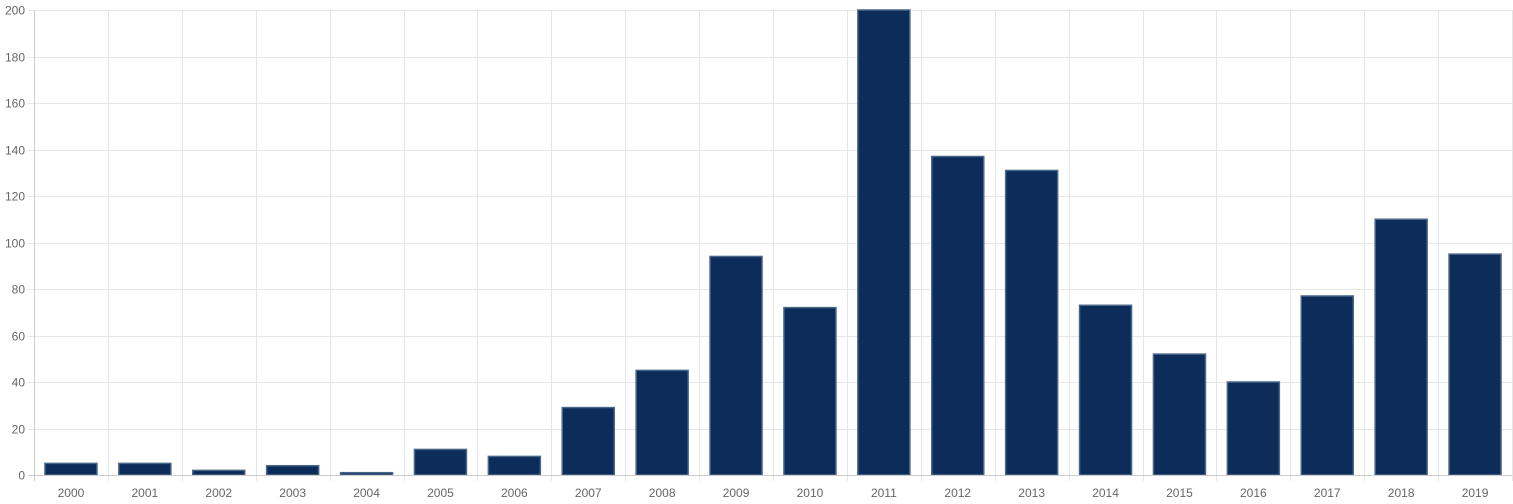 The image size is (1513, 504). Describe the element at coordinates (1031, 322) in the screenshot. I see `bar-2013` at that location.